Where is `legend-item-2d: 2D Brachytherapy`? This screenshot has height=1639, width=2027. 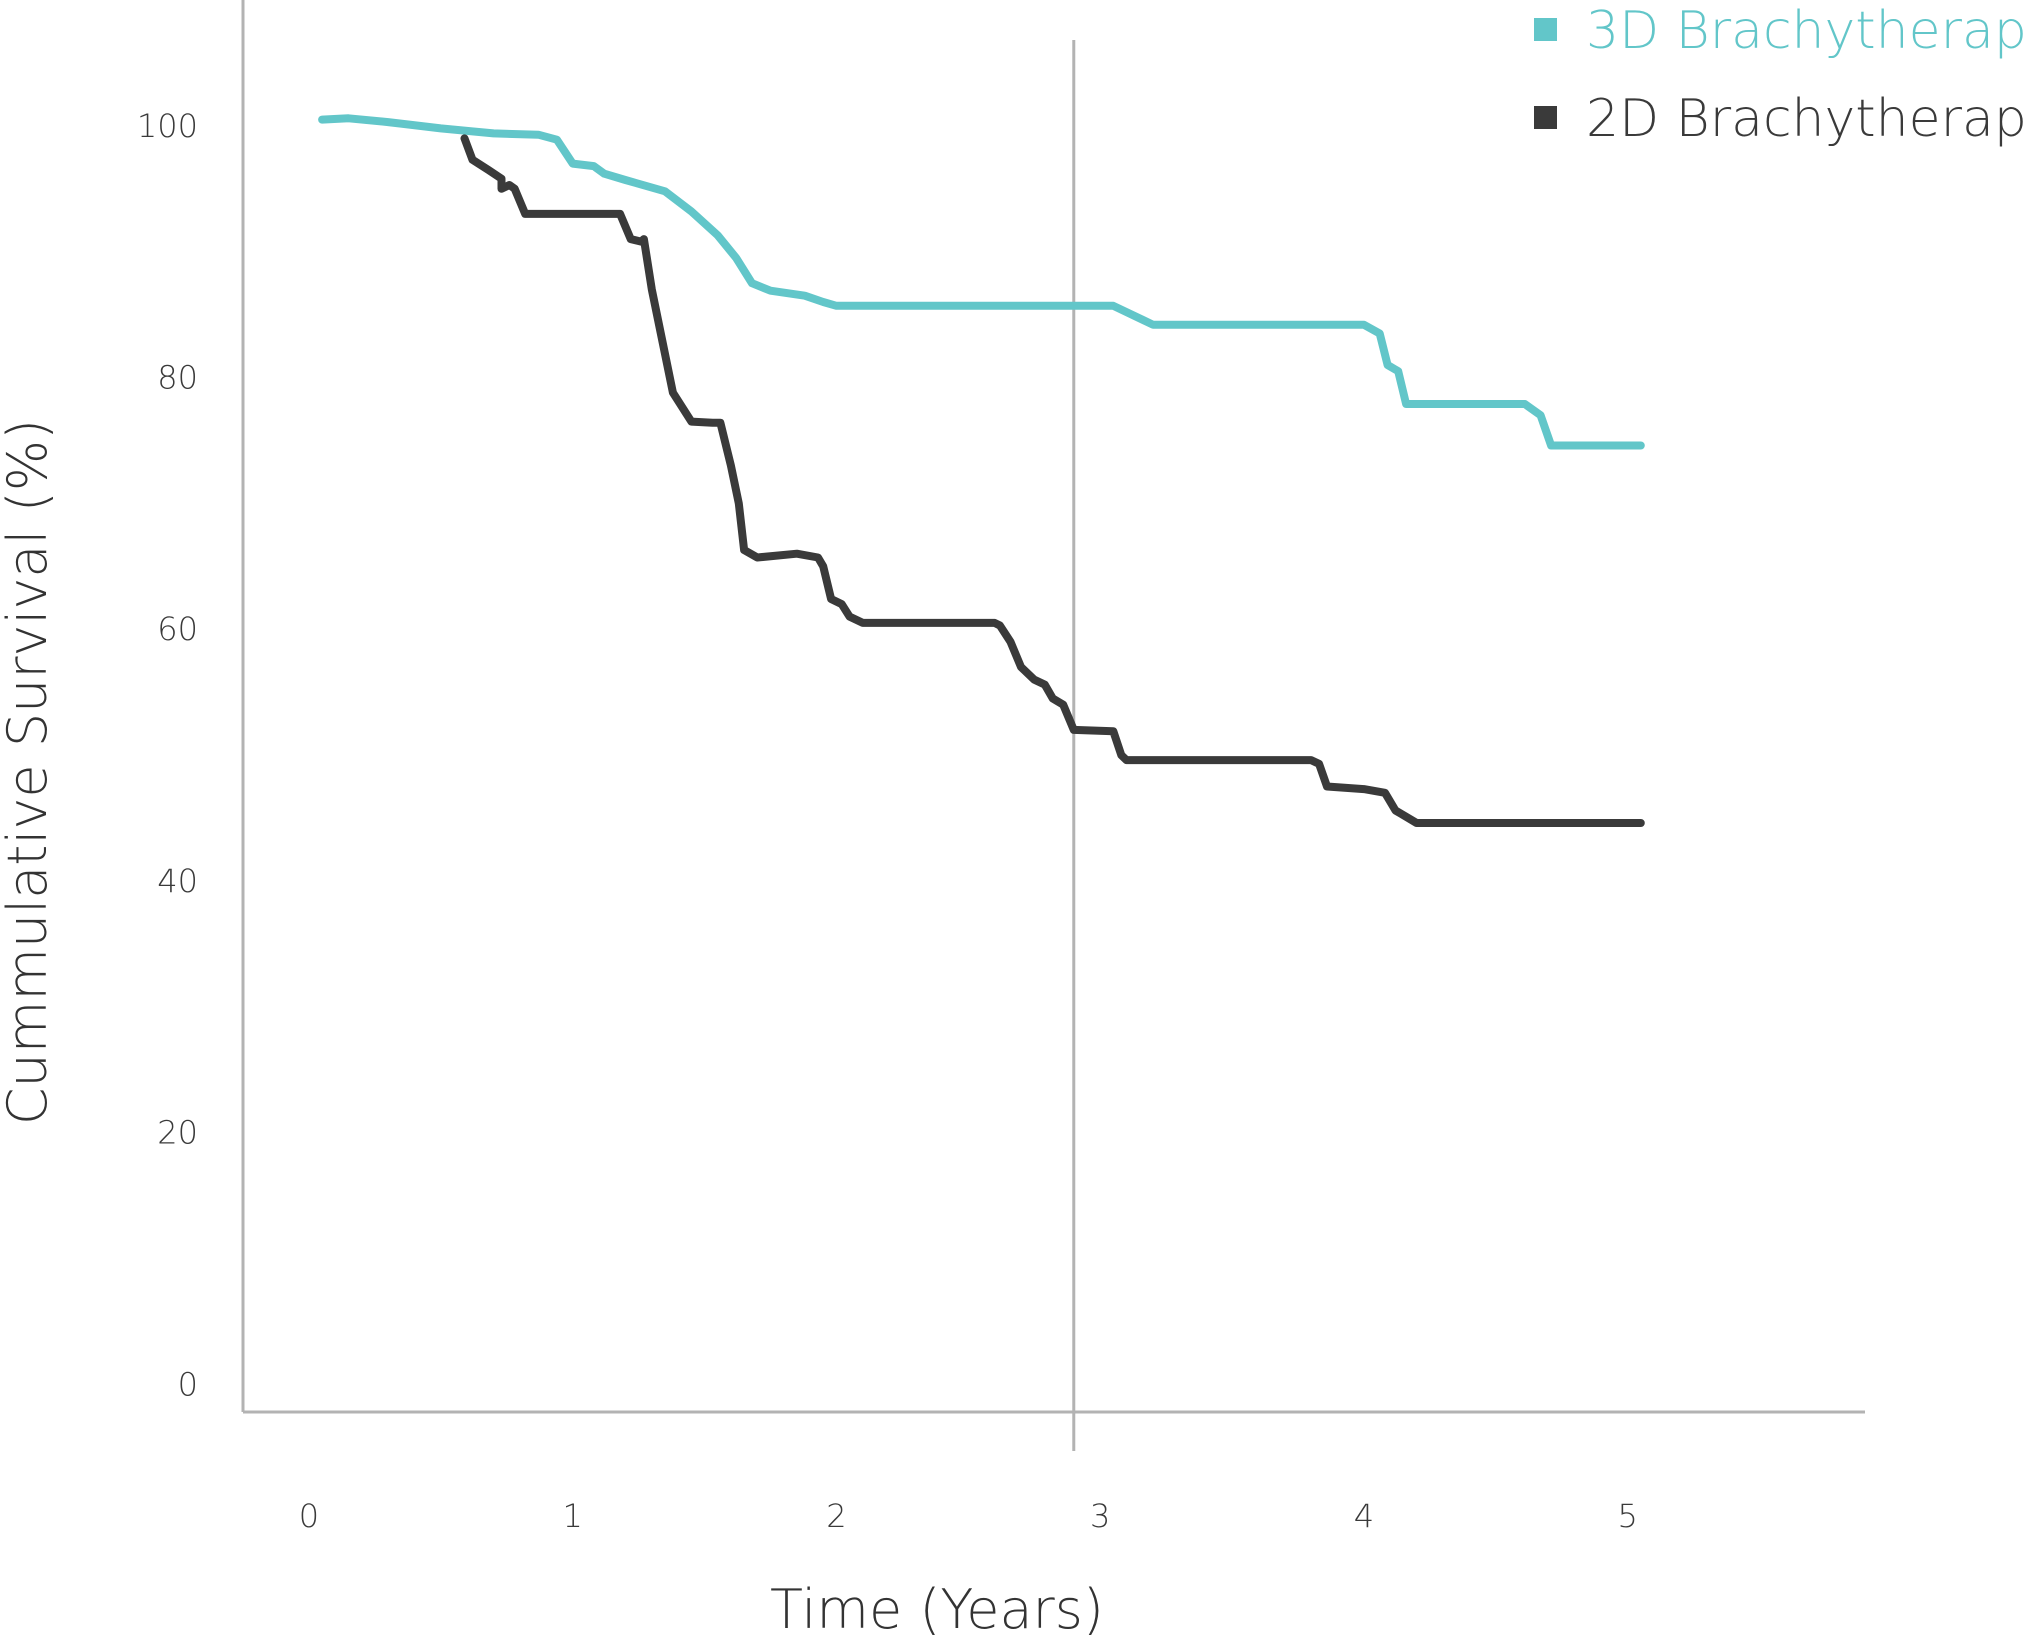
legend-item-2d: 2D Brachytherapy is located at coordinates (1780, 119).